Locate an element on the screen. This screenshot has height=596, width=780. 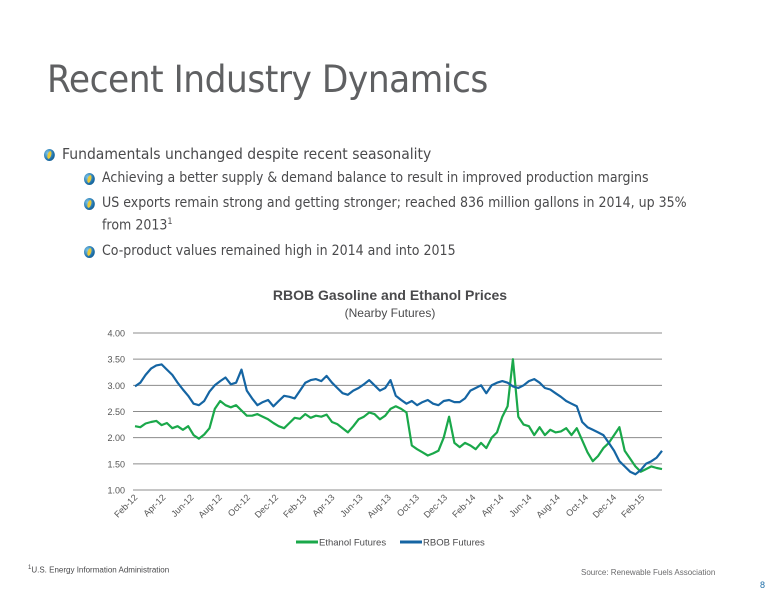
x-tick-label: Apr-12 is located at coordinates (154, 505).